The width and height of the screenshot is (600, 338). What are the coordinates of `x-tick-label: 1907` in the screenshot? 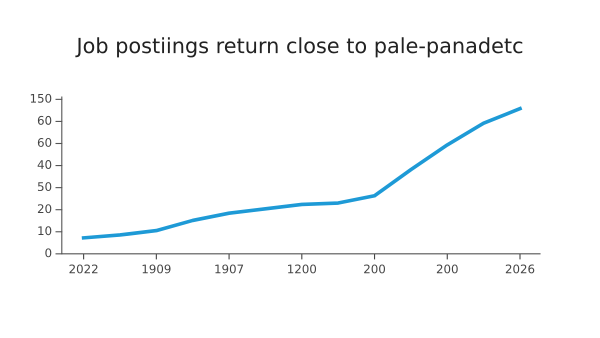 It's located at (229, 269).